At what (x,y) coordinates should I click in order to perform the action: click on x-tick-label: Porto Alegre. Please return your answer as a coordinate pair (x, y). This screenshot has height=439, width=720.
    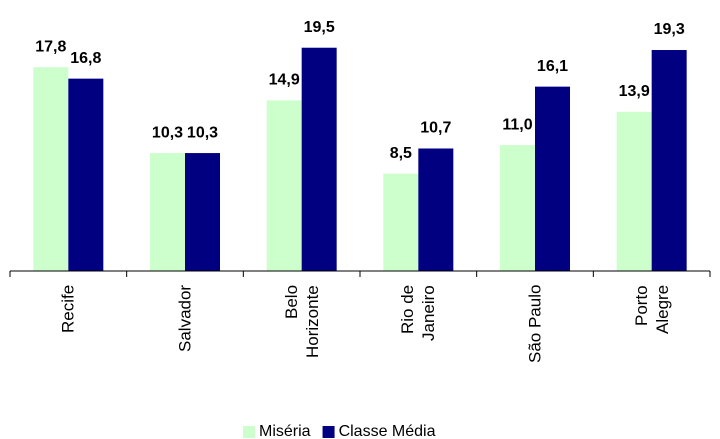
    Looking at the image, I should click on (651, 310).